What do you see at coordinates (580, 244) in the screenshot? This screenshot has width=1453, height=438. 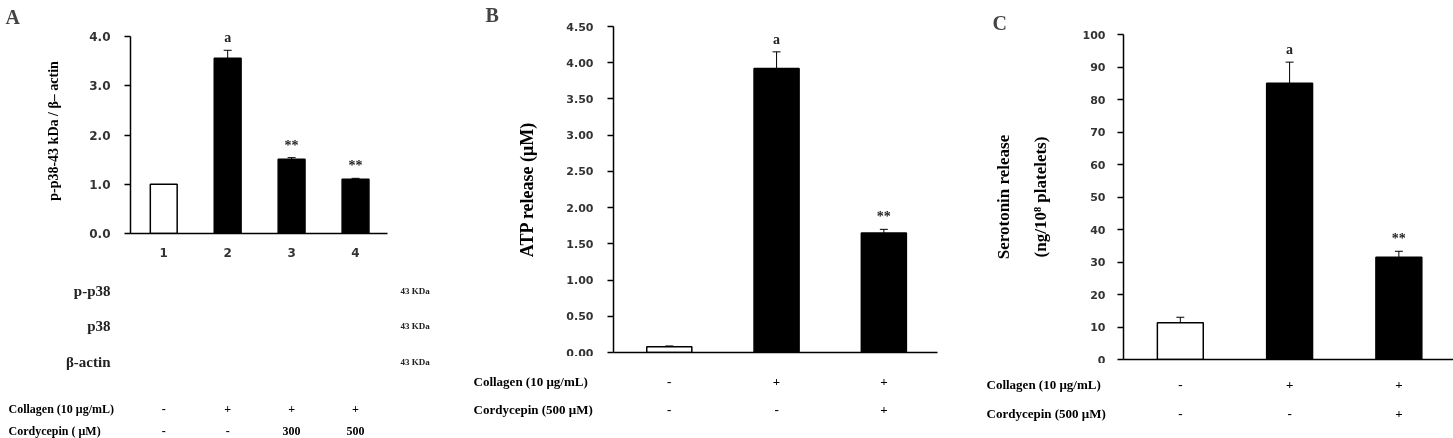 I see `y-tick-label: 1.50` at bounding box center [580, 244].